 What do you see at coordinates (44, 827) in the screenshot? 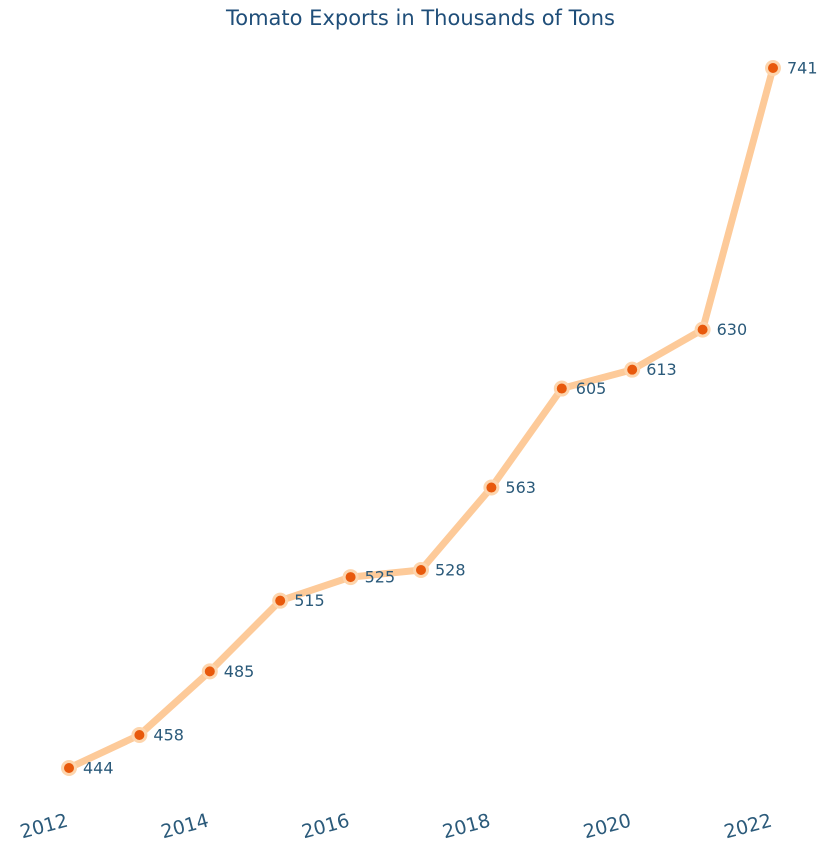
I see `x-tick-label: 2012` at bounding box center [44, 827].